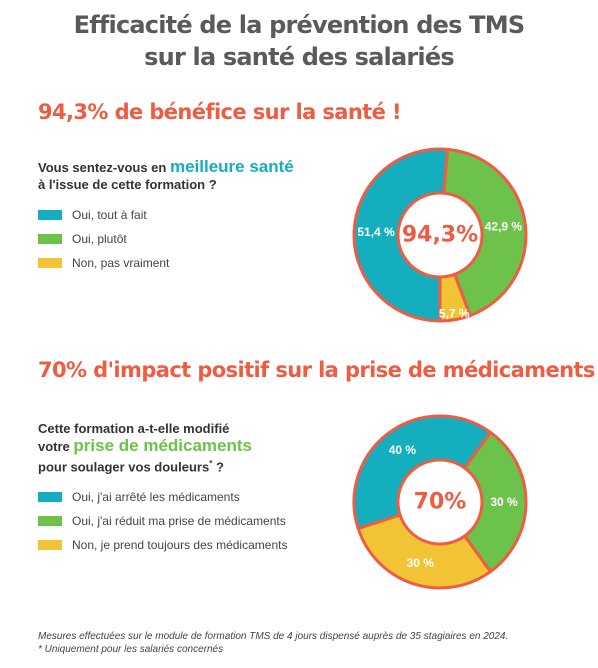 The height and width of the screenshot is (668, 598). I want to click on legend-label: Non, je prend toujours des médicaments, so click(180, 545).